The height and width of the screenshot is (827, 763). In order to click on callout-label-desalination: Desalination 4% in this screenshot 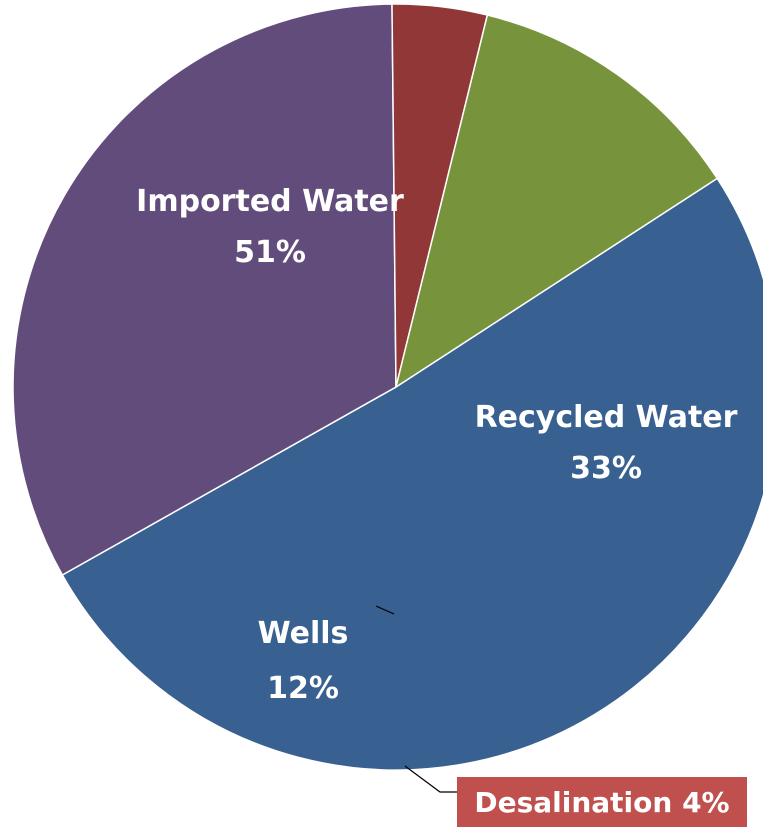, I will do `click(601, 802)`.